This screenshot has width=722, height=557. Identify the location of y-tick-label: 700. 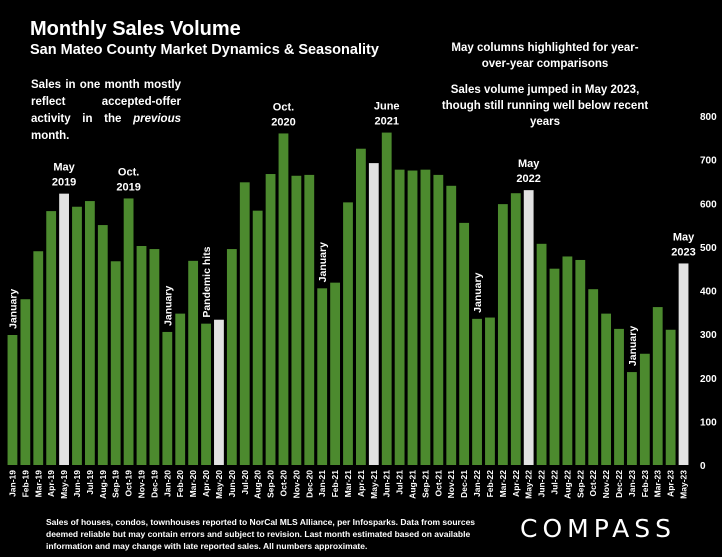
(708, 161).